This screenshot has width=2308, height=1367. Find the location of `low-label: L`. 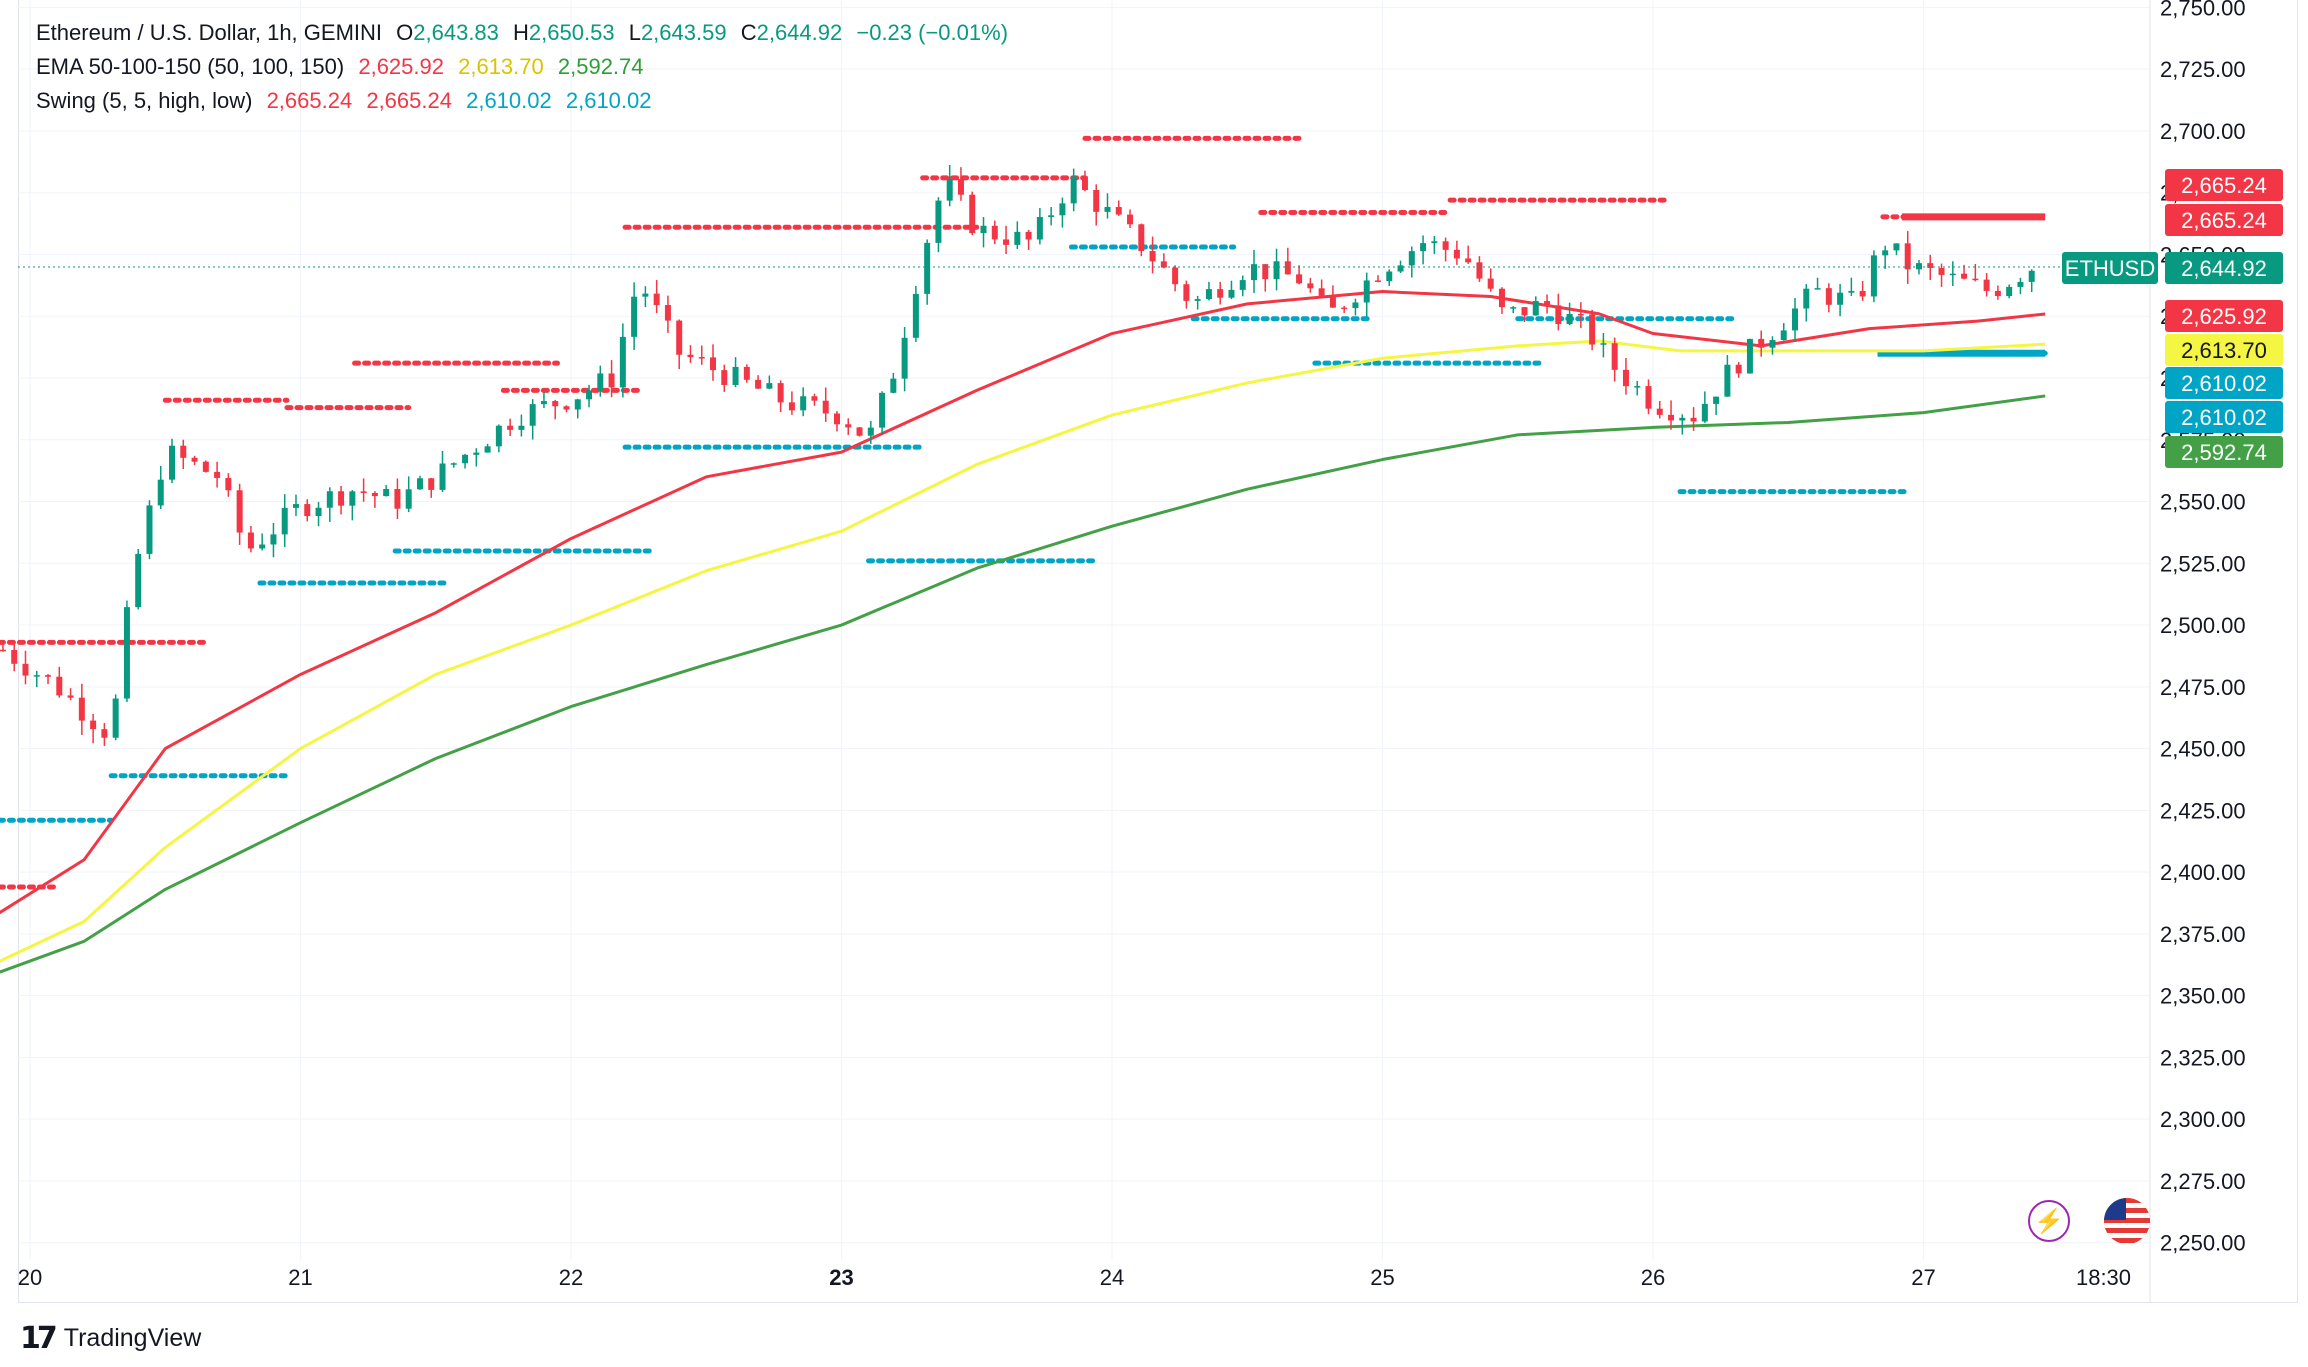

low-label: L is located at coordinates (634, 32).